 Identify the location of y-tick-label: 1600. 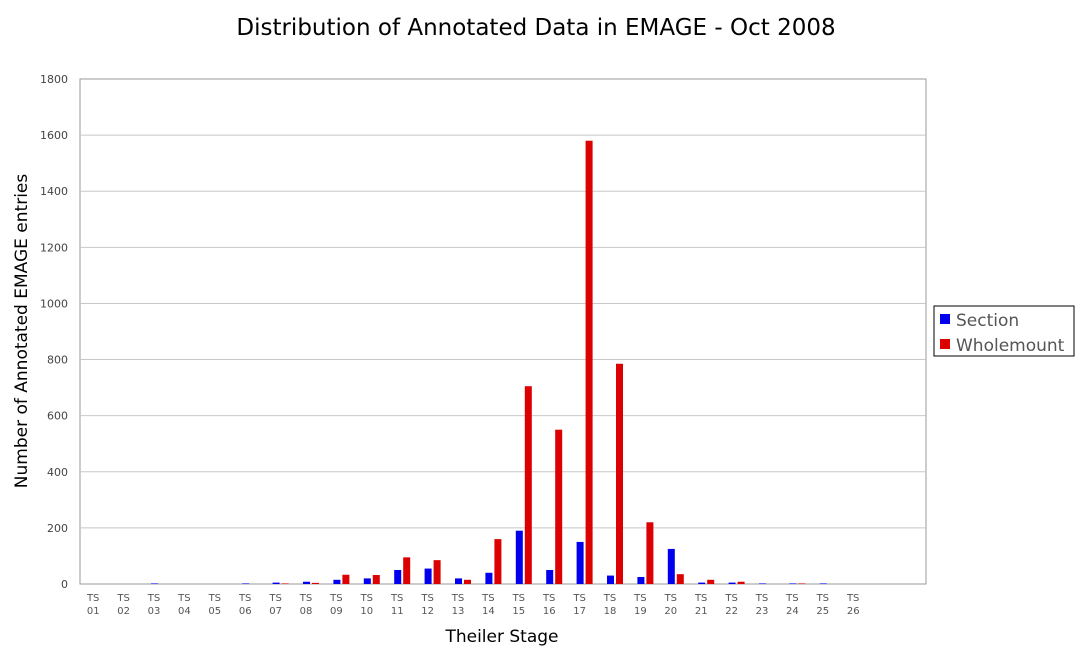
(54, 135).